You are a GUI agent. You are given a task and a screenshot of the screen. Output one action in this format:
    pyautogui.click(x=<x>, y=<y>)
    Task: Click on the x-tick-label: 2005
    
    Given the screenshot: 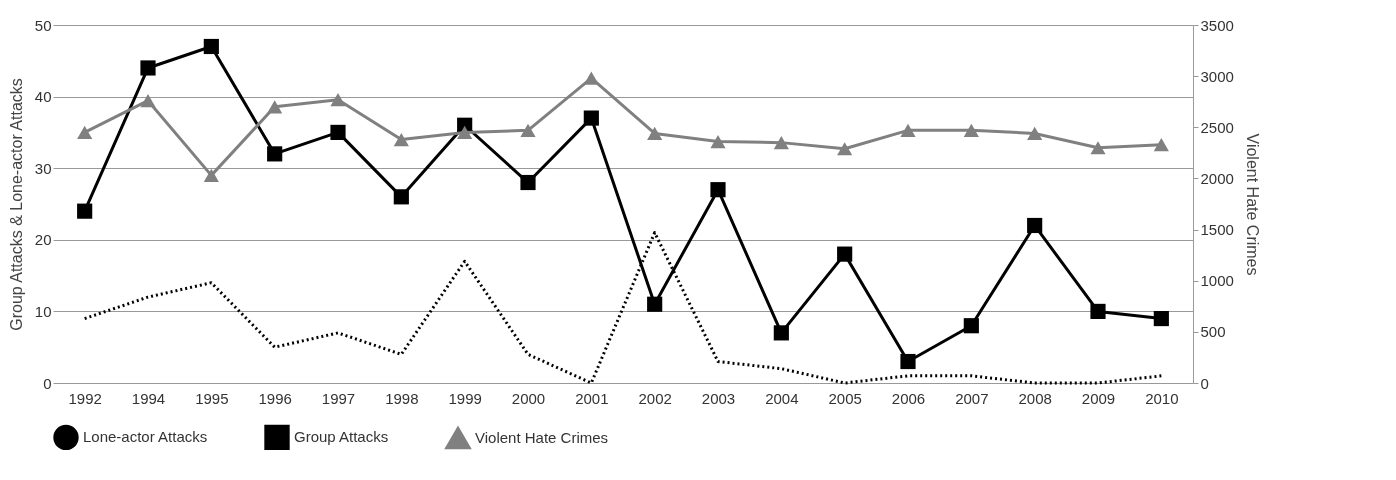 What is the action you would take?
    pyautogui.click(x=845, y=398)
    